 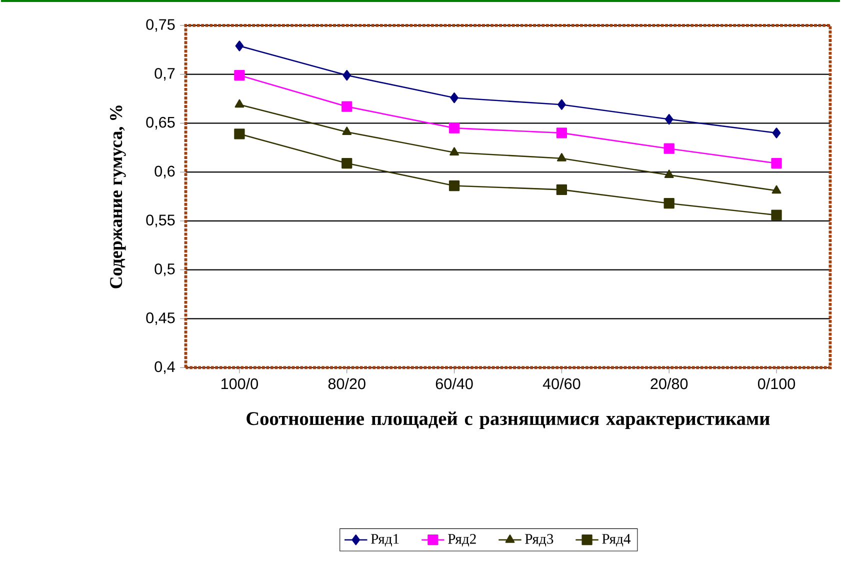 What do you see at coordinates (160, 221) in the screenshot?
I see `y-tick-label: 0,55` at bounding box center [160, 221].